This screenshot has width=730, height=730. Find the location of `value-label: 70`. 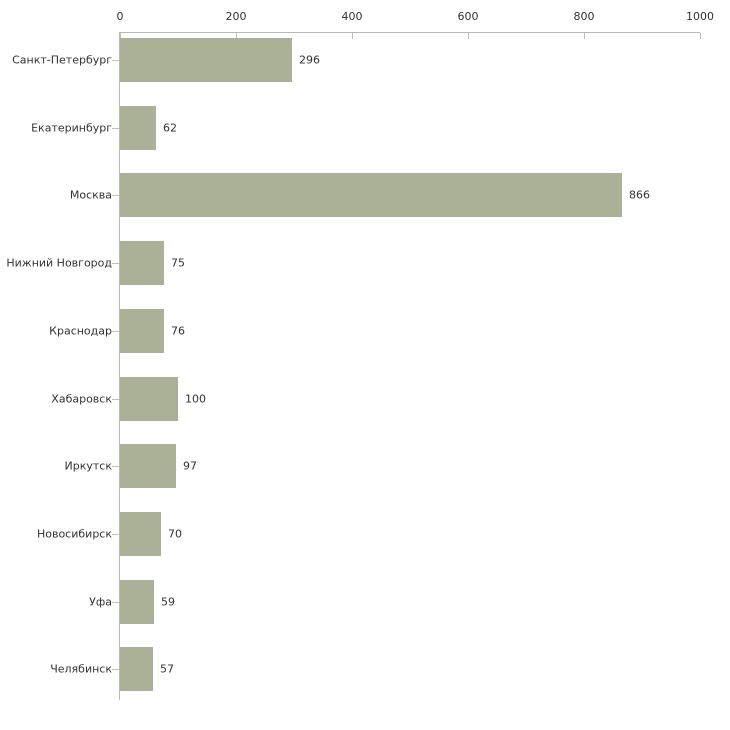

value-label: 70 is located at coordinates (175, 534).